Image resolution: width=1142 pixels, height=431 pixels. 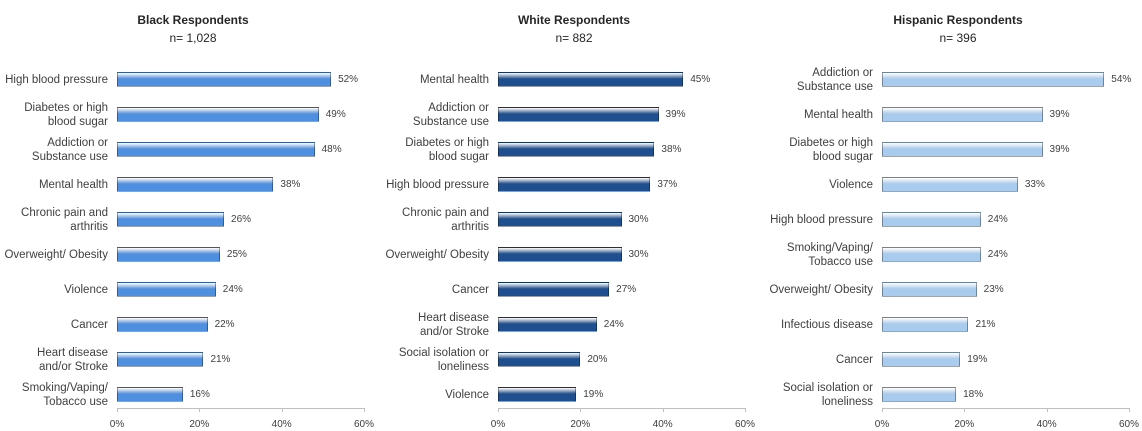 What do you see at coordinates (1121, 79) in the screenshot?
I see `value-label: 54%` at bounding box center [1121, 79].